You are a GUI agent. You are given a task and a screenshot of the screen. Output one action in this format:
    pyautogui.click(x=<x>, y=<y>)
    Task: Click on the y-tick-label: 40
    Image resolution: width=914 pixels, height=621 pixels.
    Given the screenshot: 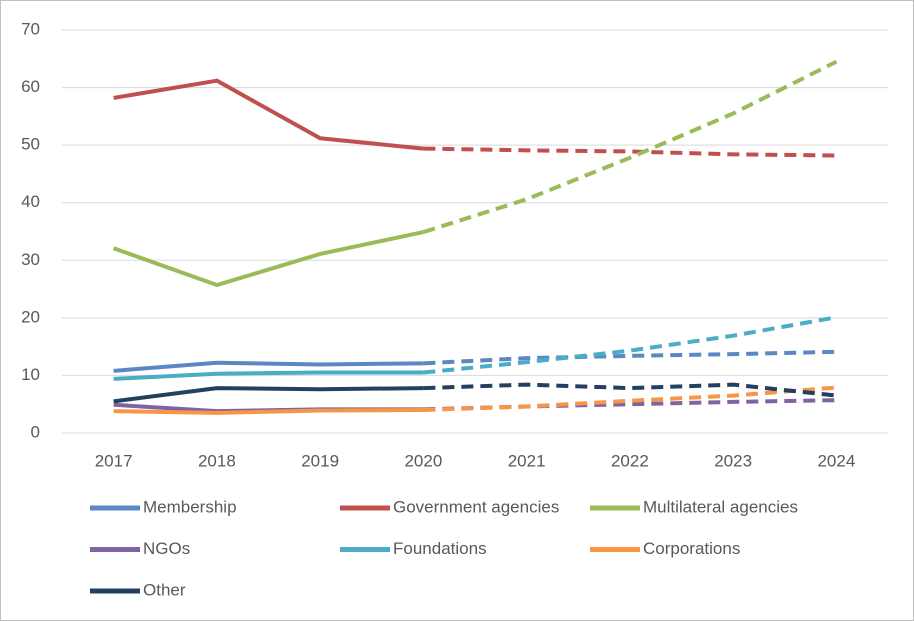 What is the action you would take?
    pyautogui.click(x=30, y=201)
    